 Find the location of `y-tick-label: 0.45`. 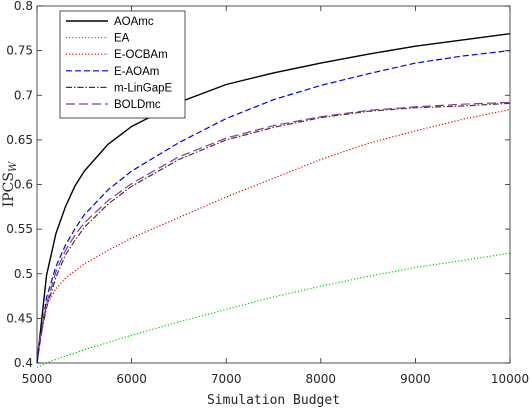

y-tick-label: 0.45 is located at coordinates (19, 318).